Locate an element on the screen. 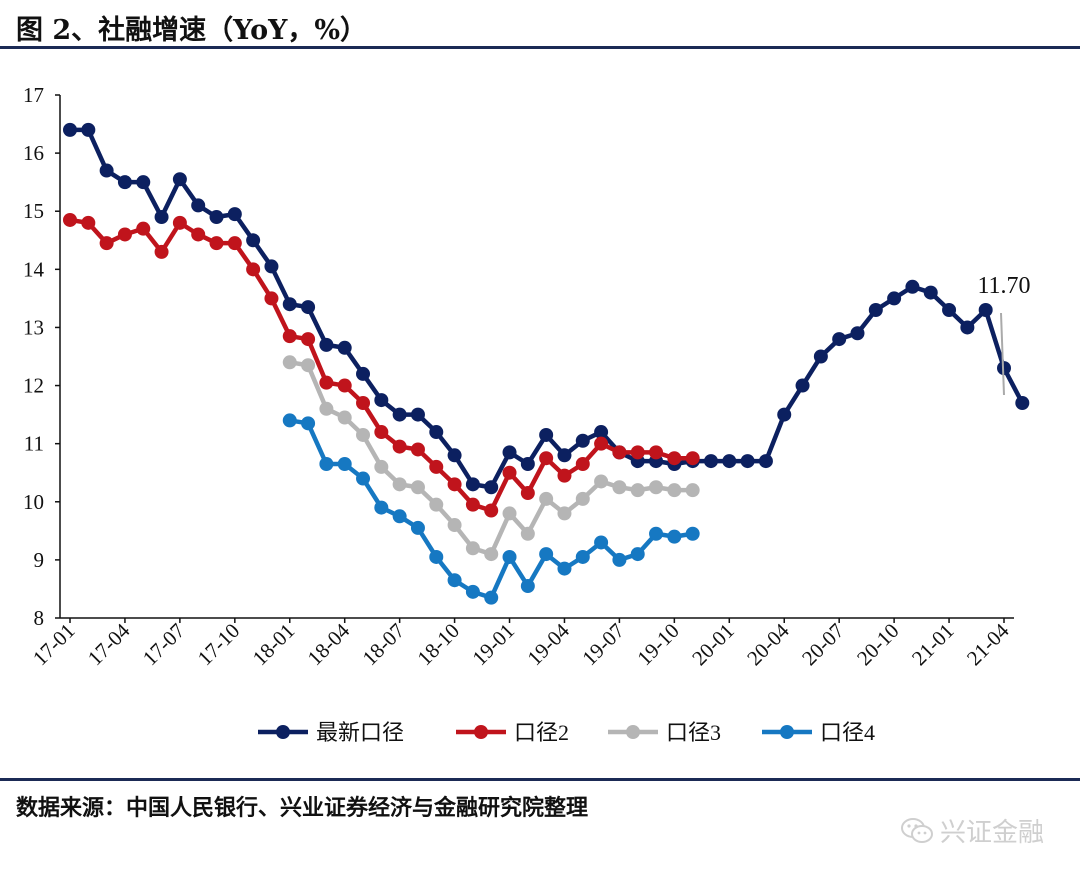  legend-entry-4: 口径4 is located at coordinates (818, 732).